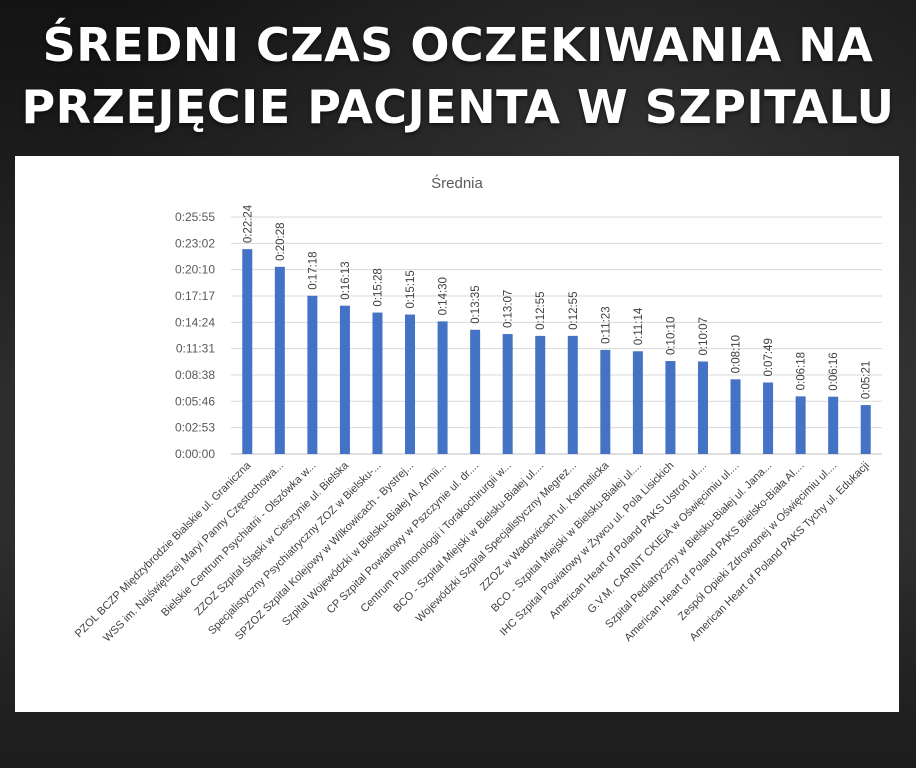 The height and width of the screenshot is (768, 916). I want to click on data-label: 0:05:21, so click(867, 380).